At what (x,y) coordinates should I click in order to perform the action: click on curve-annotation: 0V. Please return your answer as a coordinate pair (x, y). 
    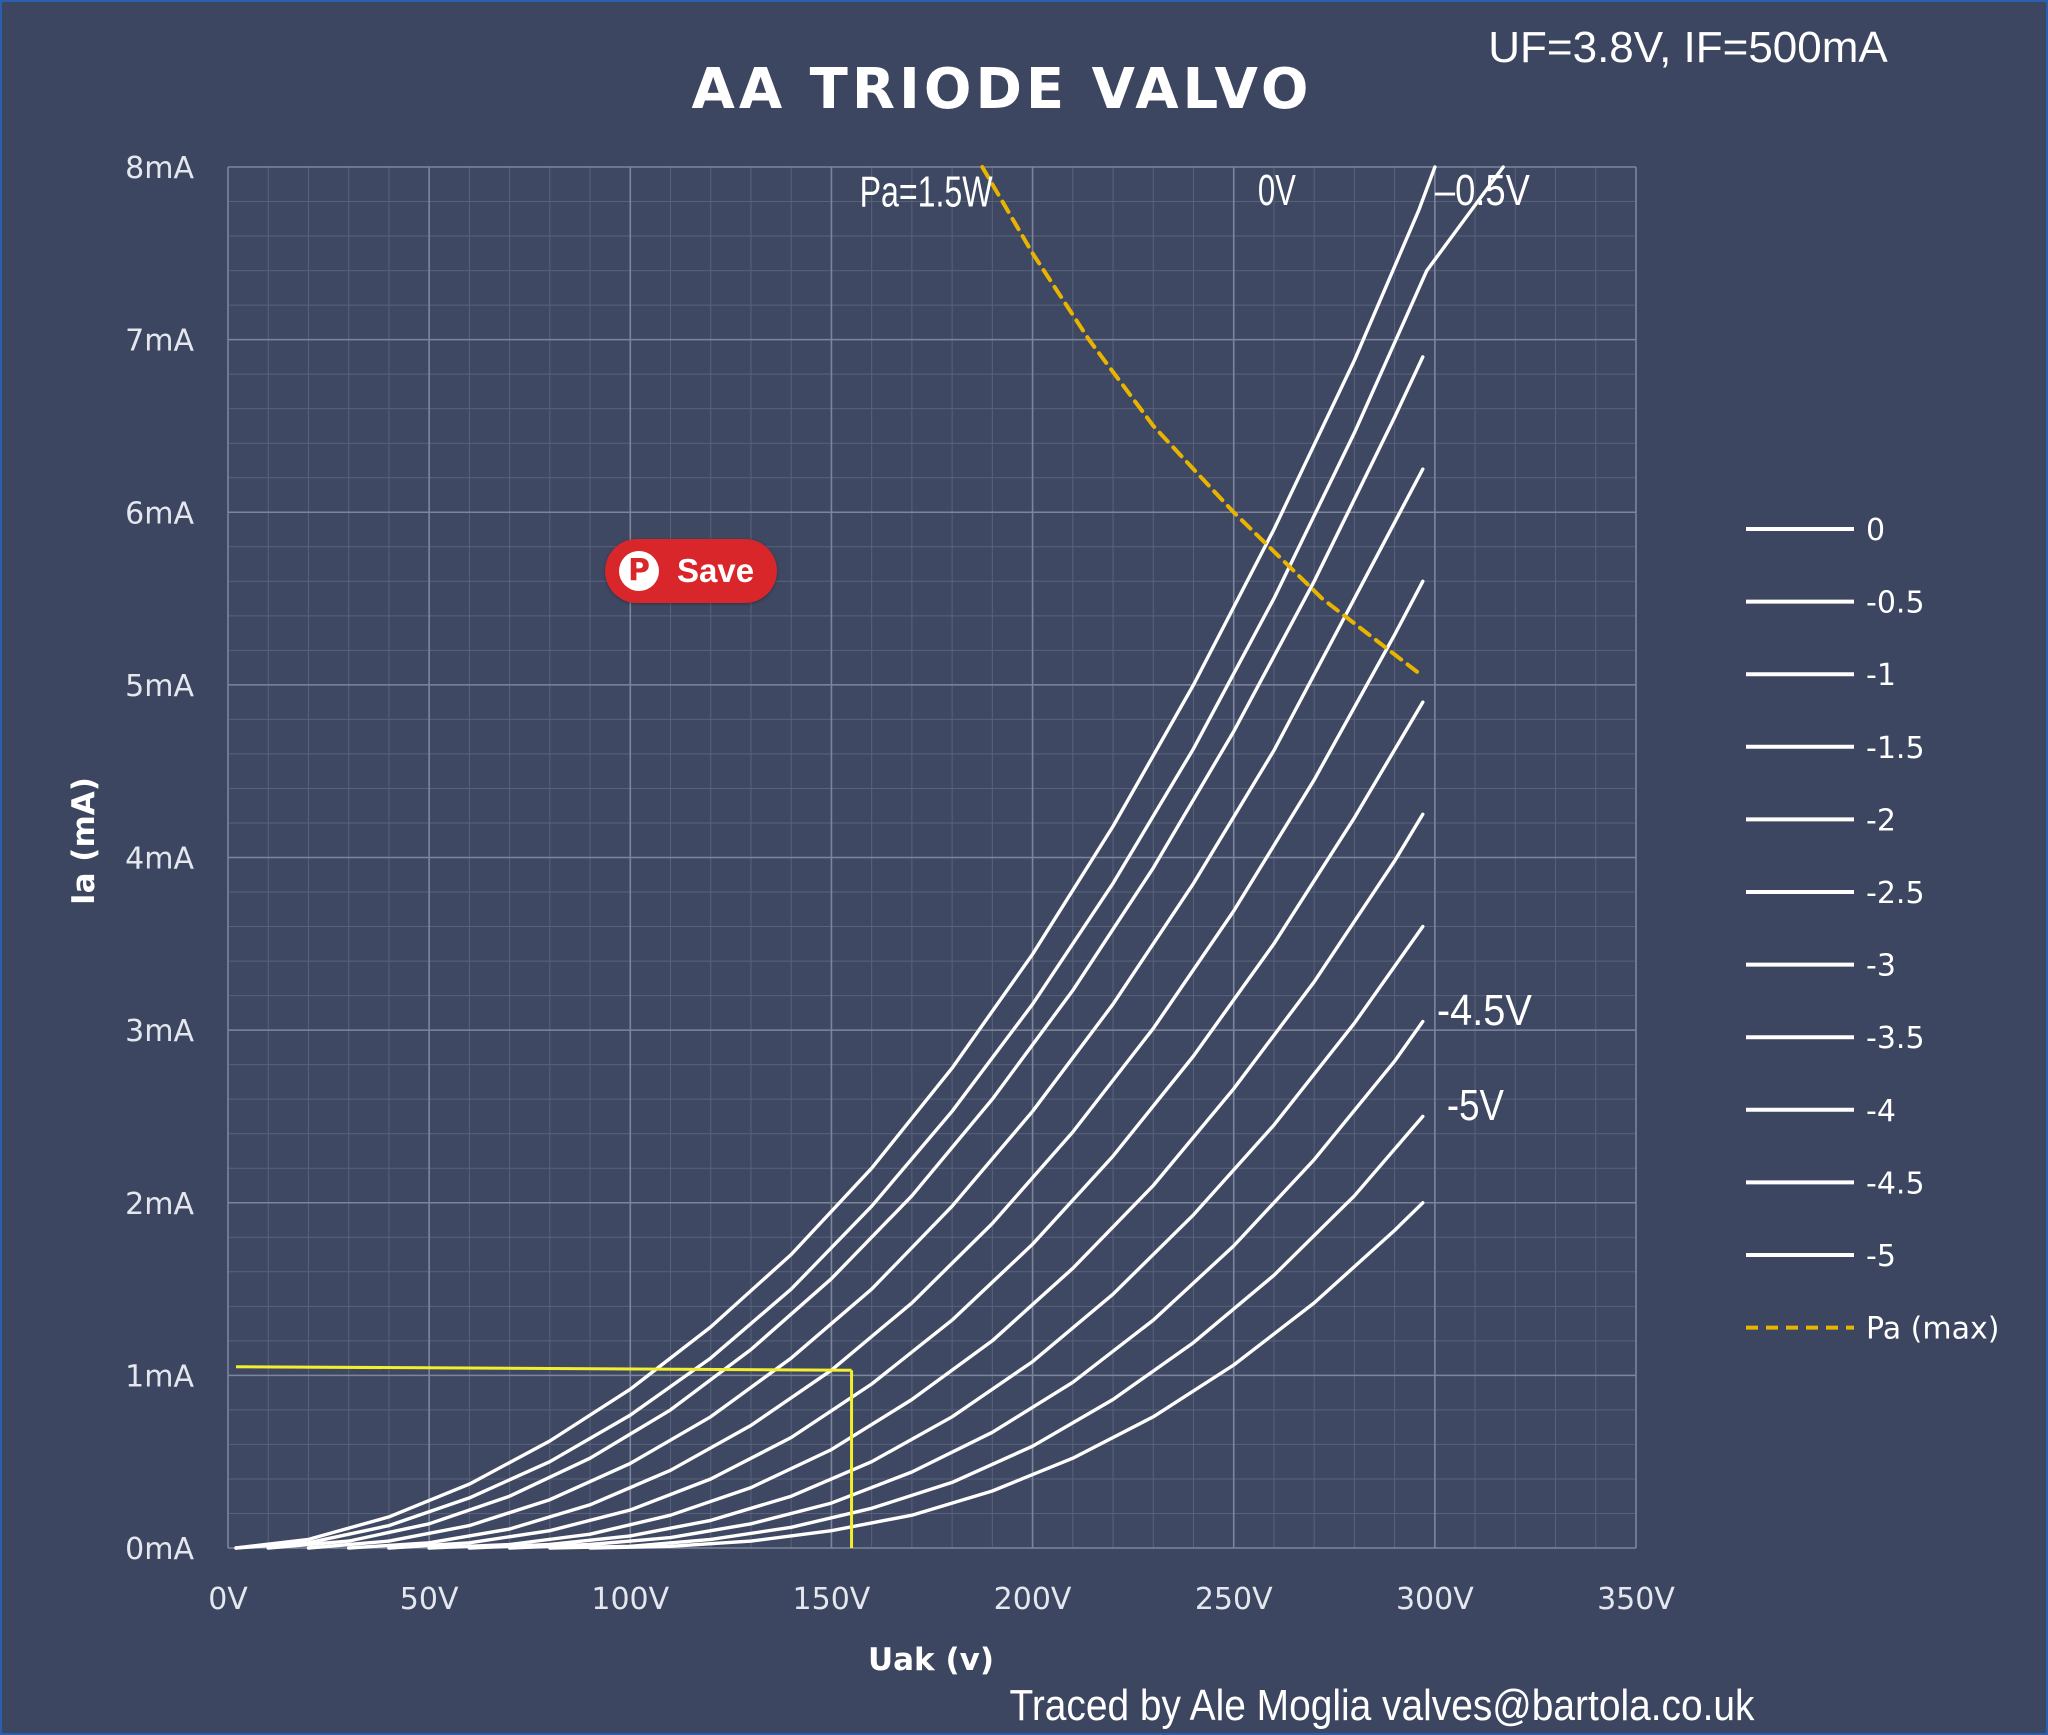
    Looking at the image, I should click on (1277, 190).